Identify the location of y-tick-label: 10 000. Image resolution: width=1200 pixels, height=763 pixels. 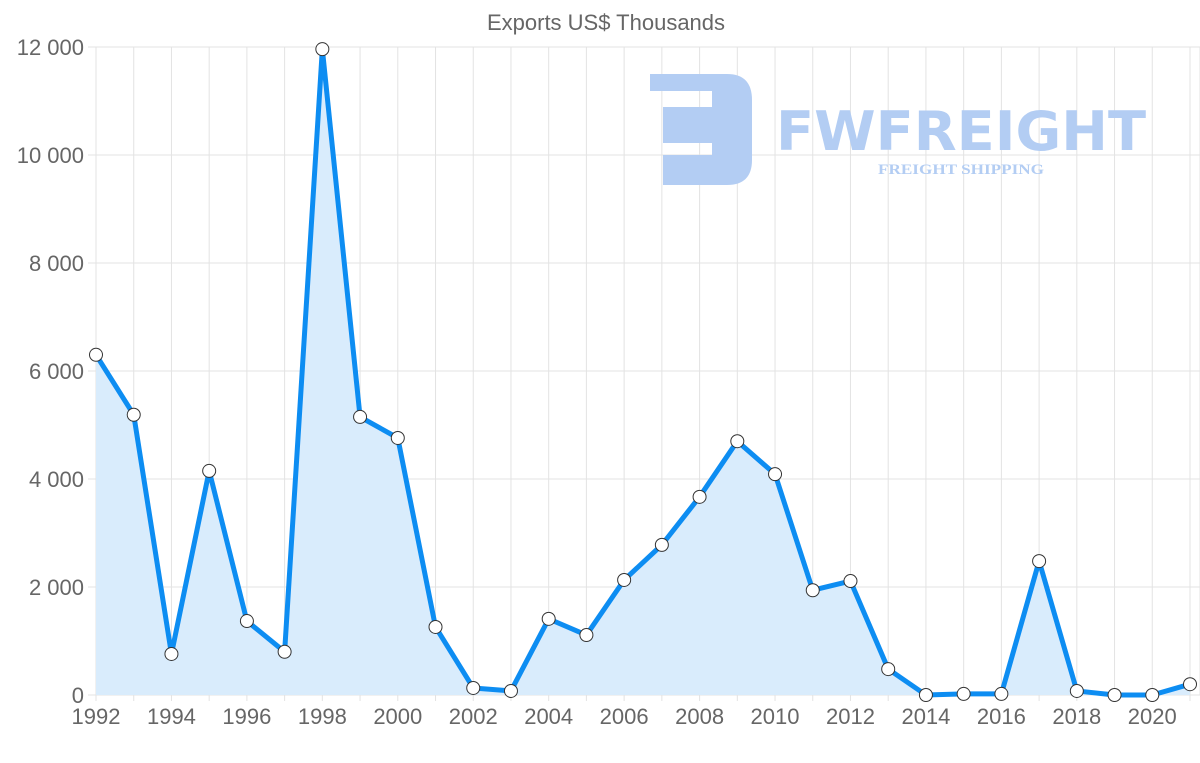
(50, 155).